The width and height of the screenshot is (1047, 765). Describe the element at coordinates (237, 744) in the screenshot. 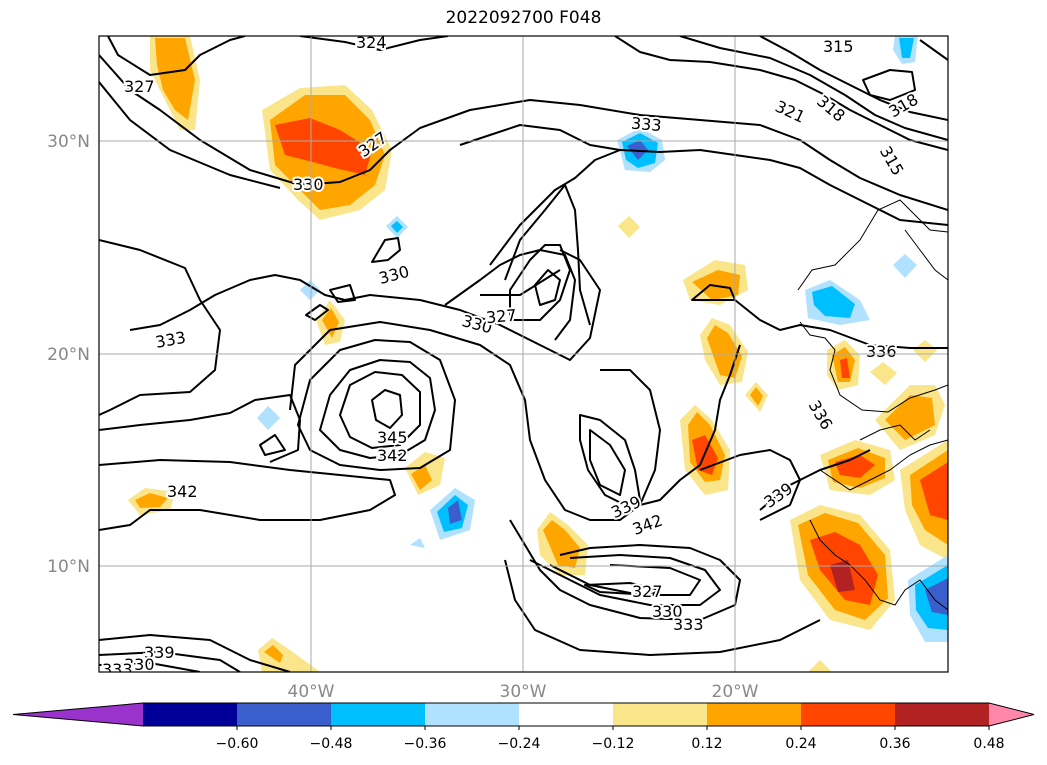

I see `colorbar-tick-label: −0.60` at that location.